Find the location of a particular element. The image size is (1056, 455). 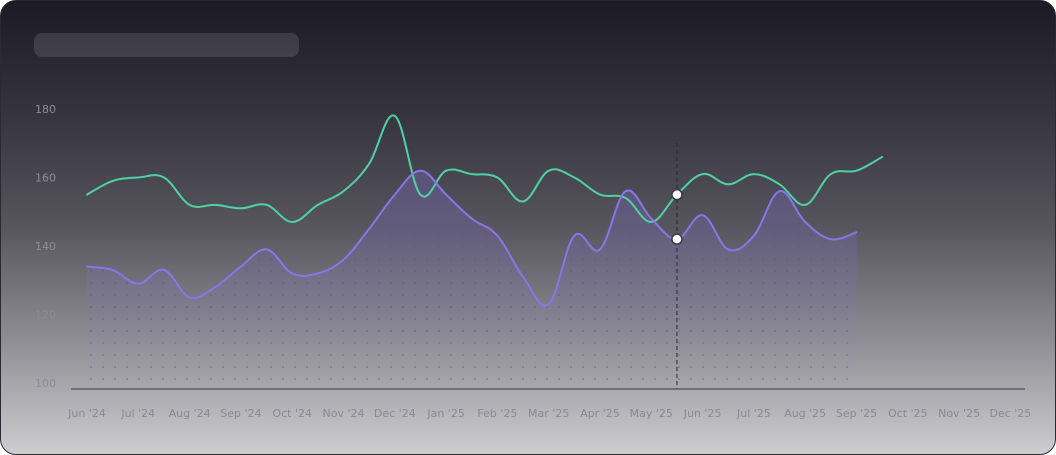

y-tick-label: 180 is located at coordinates (45, 109).